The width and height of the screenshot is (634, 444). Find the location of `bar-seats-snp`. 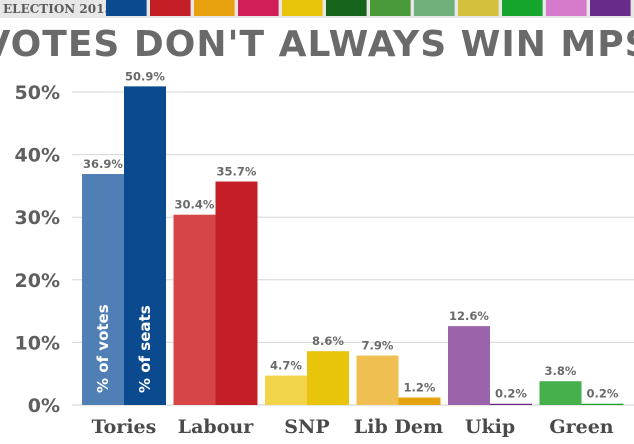

bar-seats-snp is located at coordinates (328, 378).